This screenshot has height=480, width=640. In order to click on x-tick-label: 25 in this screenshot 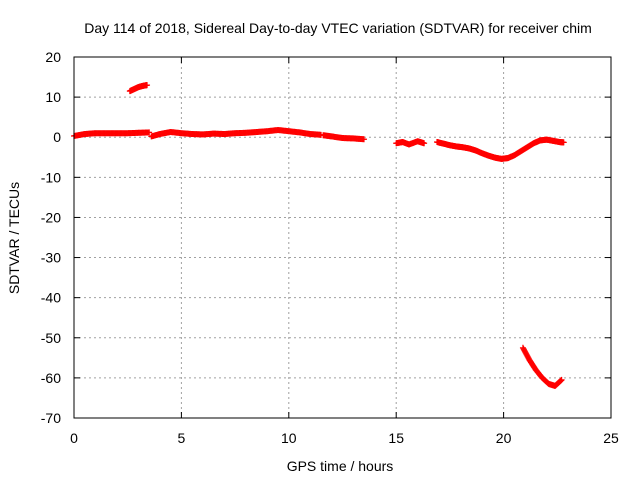, I will do `click(611, 438)`.